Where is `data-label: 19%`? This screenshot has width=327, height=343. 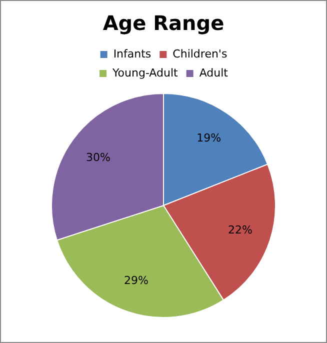
data-label: 19% is located at coordinates (209, 138).